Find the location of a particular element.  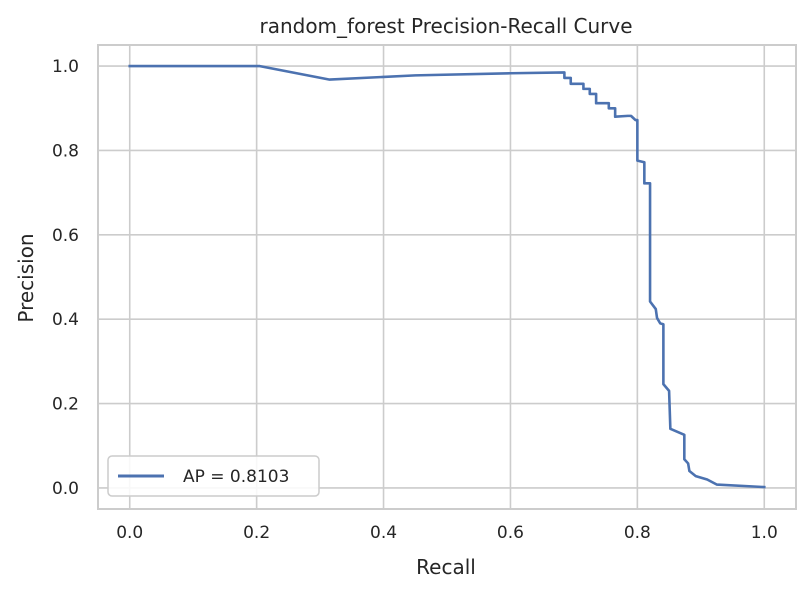

x-tick-label: 0.8 is located at coordinates (637, 533).